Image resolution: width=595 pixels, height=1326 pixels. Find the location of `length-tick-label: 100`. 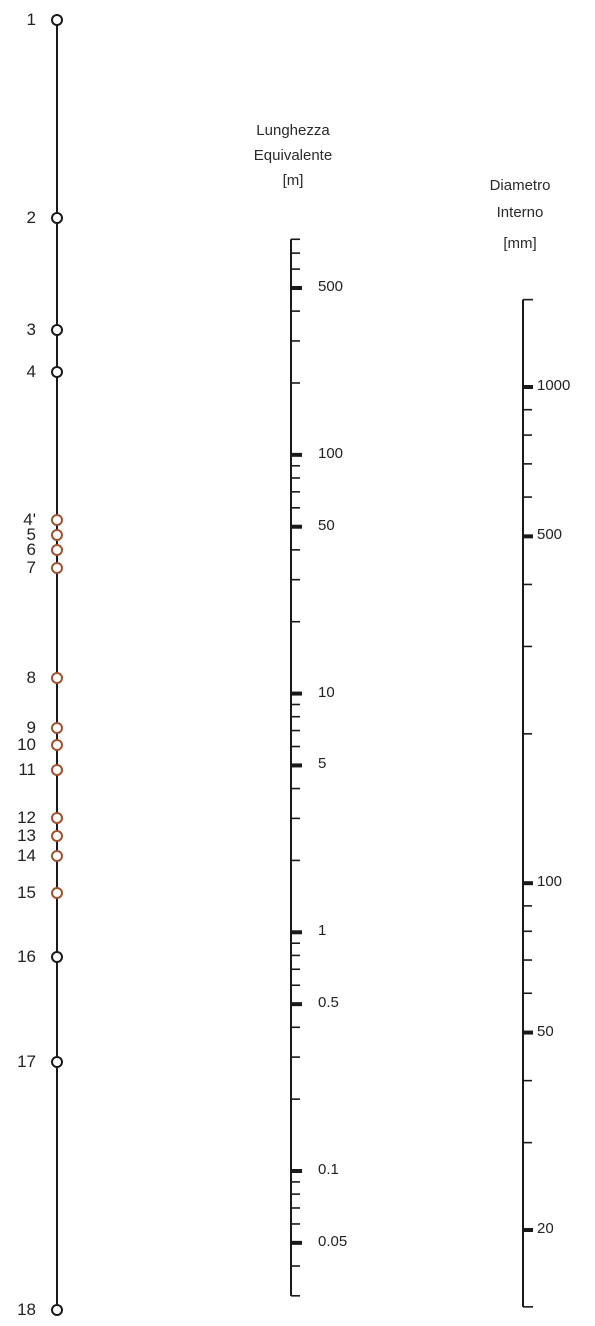

length-tick-label: 100 is located at coordinates (331, 453).